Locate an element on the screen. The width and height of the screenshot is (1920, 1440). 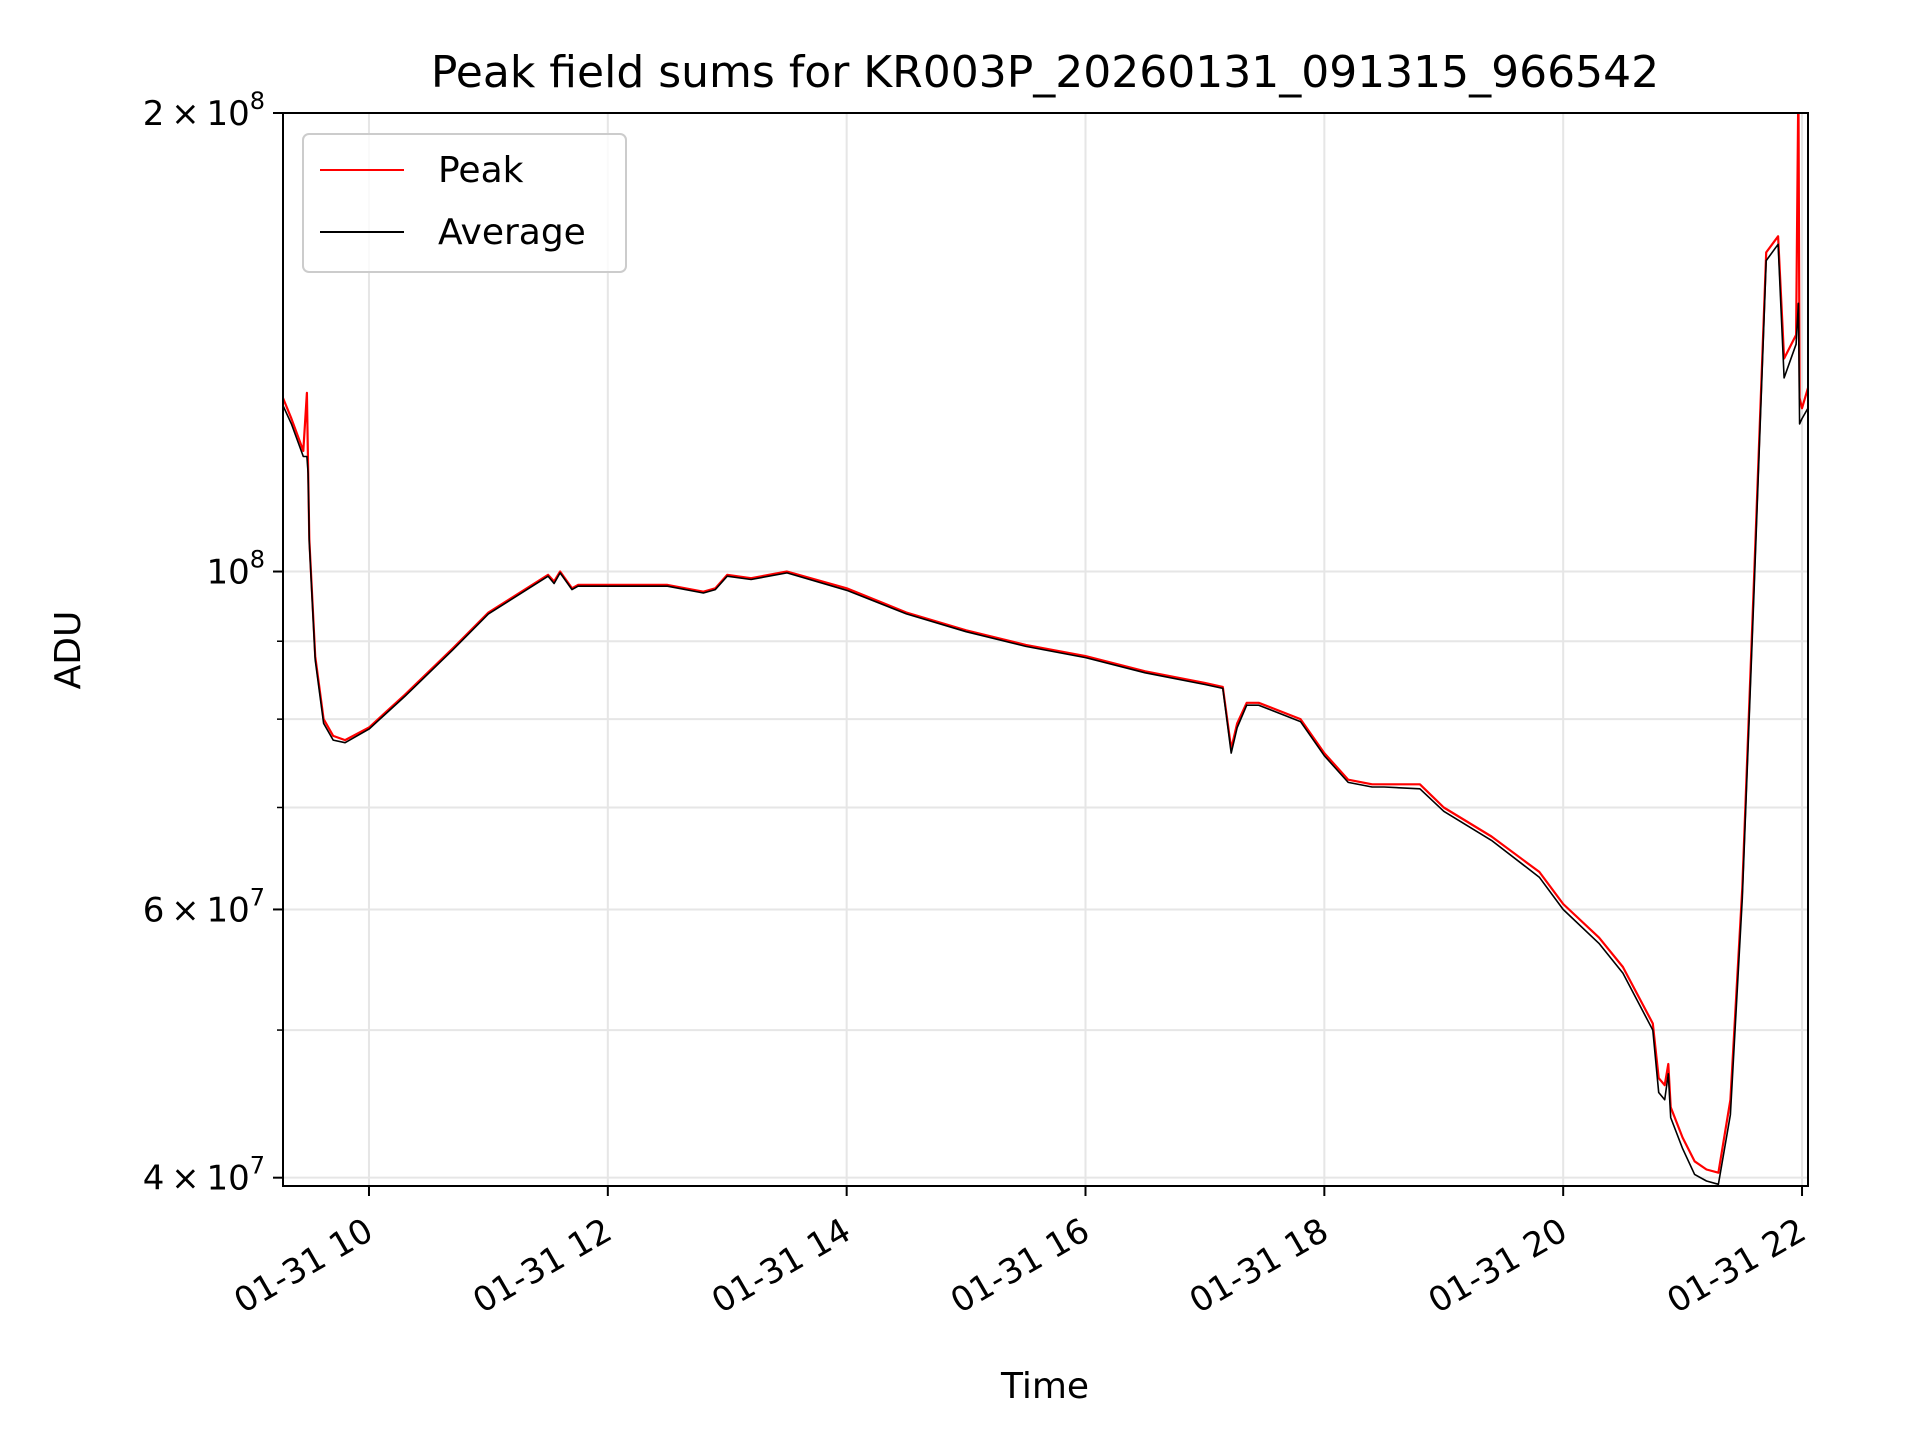
y-axis-label: ADU is located at coordinates (68, 650).